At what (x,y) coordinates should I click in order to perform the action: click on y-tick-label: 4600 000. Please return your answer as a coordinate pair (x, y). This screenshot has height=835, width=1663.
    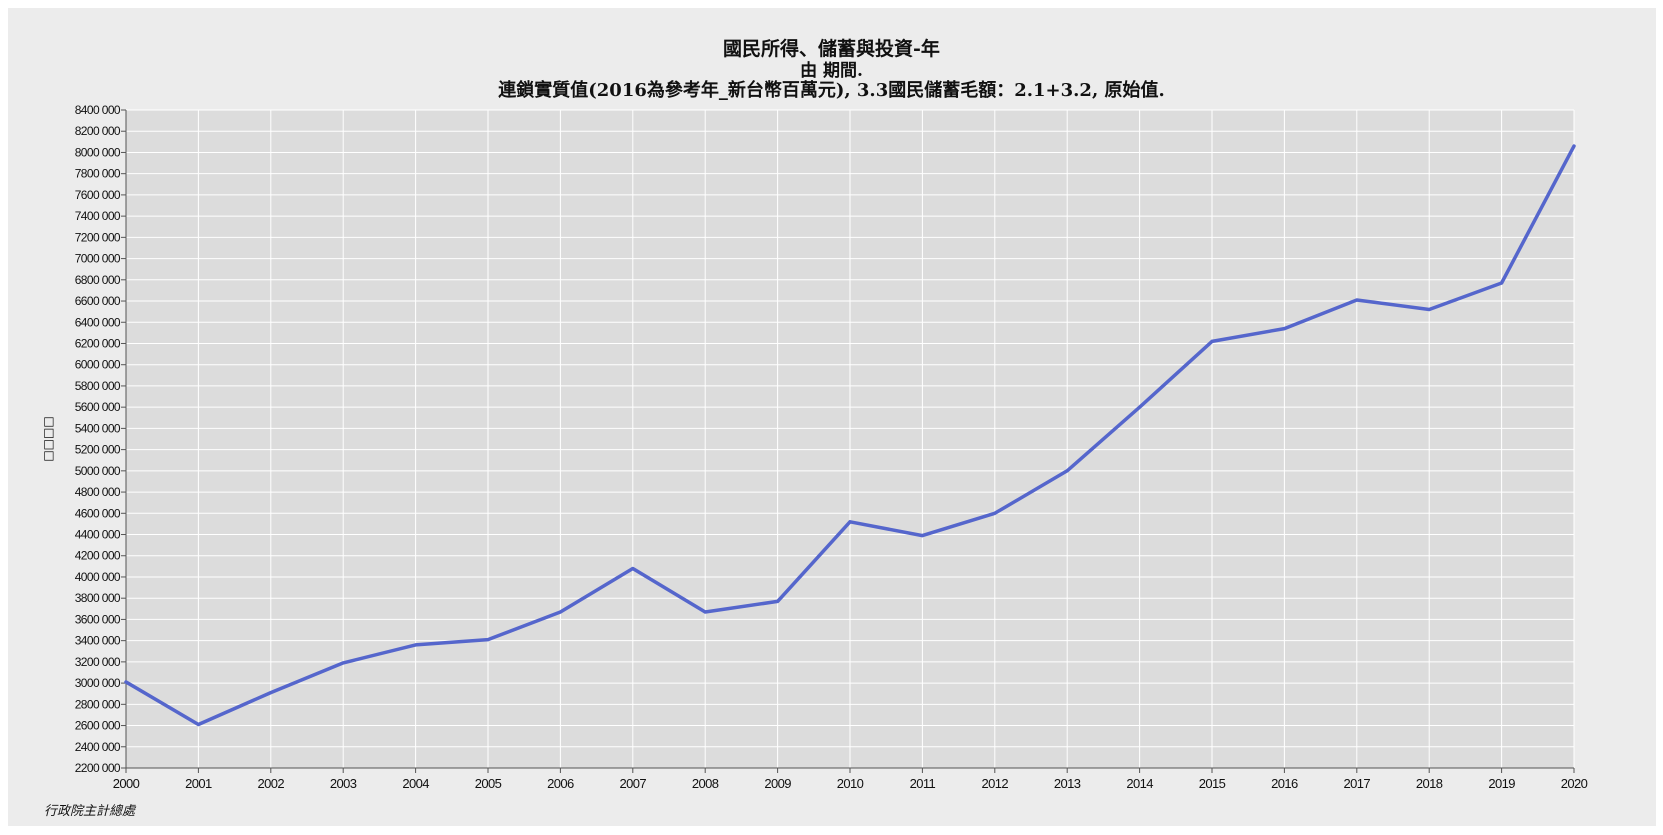
    Looking at the image, I should click on (98, 513).